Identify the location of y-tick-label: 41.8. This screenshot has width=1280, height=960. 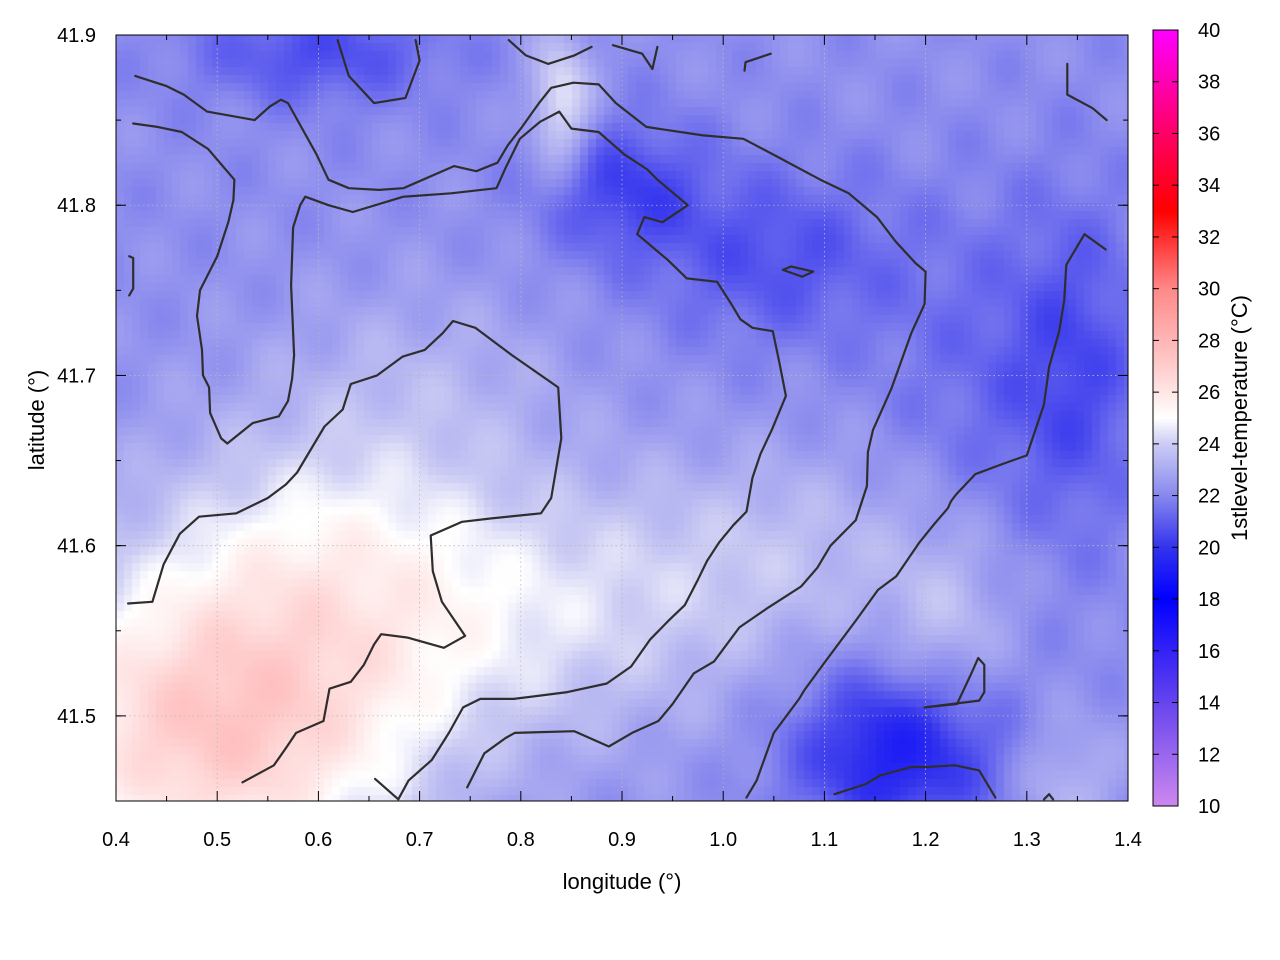
(76, 206).